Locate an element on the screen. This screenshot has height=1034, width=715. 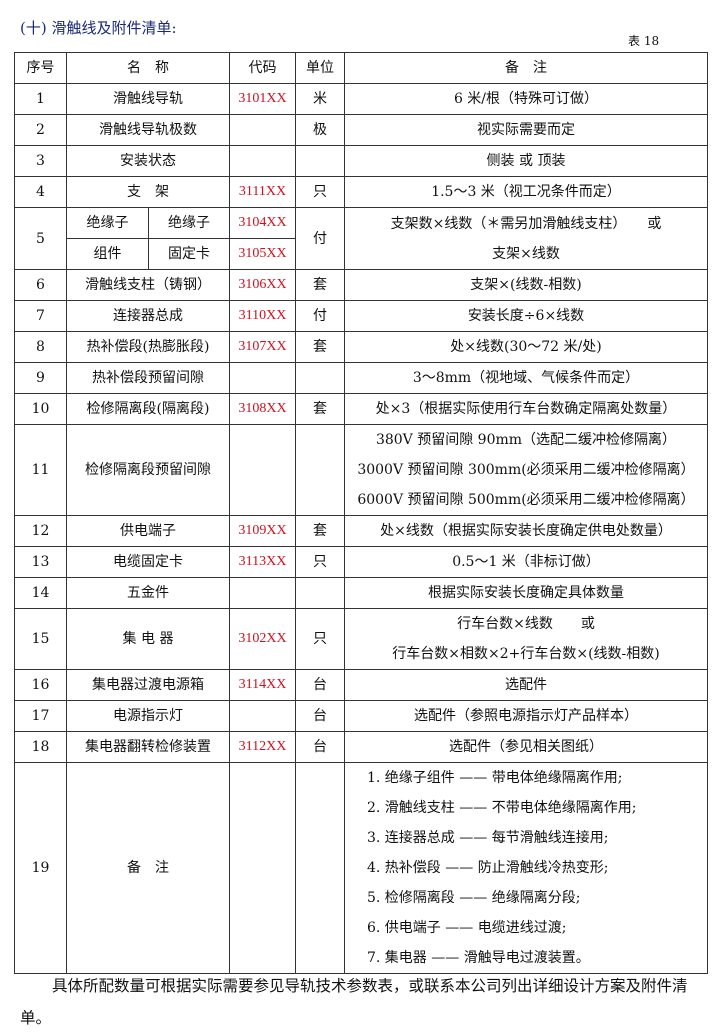
row-name: 连接器总成 is located at coordinates (148, 316).